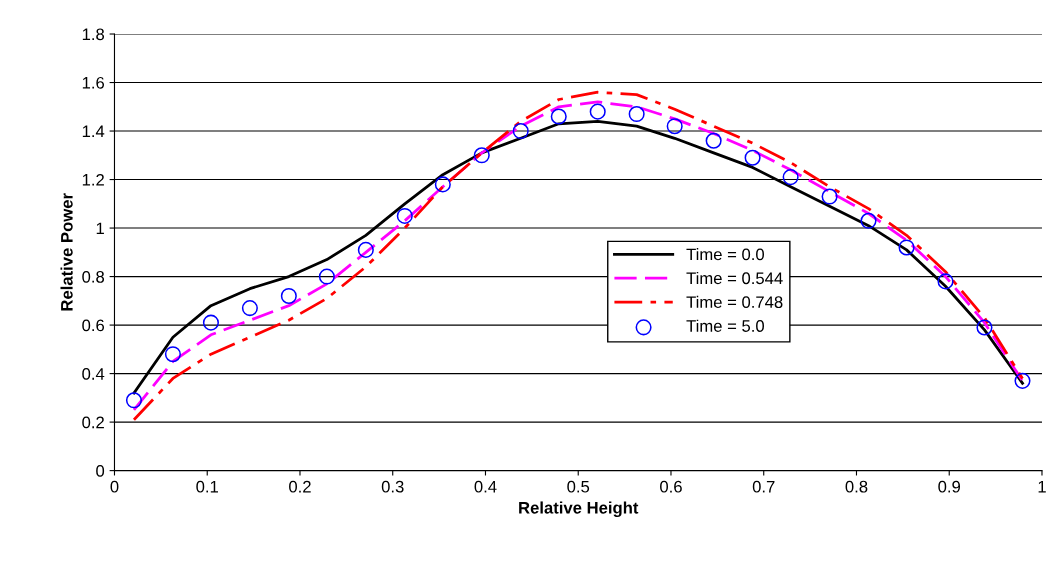 The image size is (1060, 567). I want to click on legend-label: Time = 0.0, so click(725, 254).